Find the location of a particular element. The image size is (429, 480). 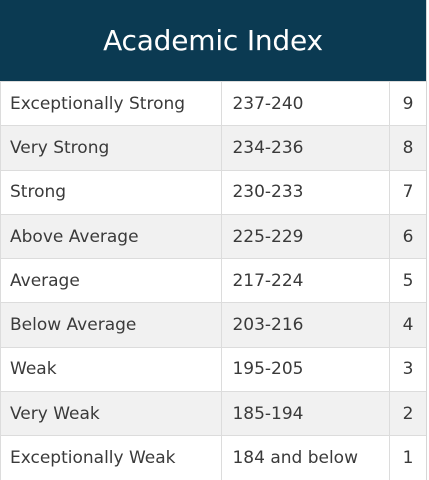

row-score: 1 is located at coordinates (408, 458).